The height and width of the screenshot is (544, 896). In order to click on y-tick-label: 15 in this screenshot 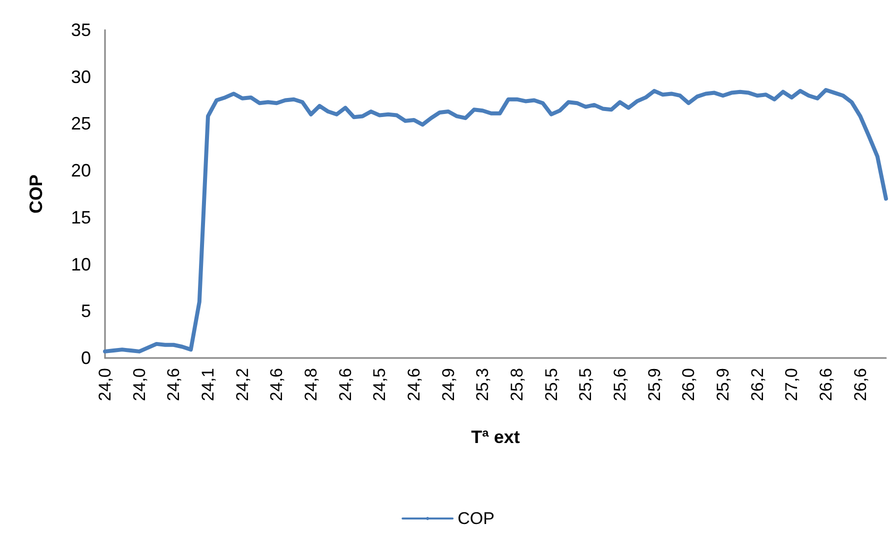, I will do `click(80, 217)`.